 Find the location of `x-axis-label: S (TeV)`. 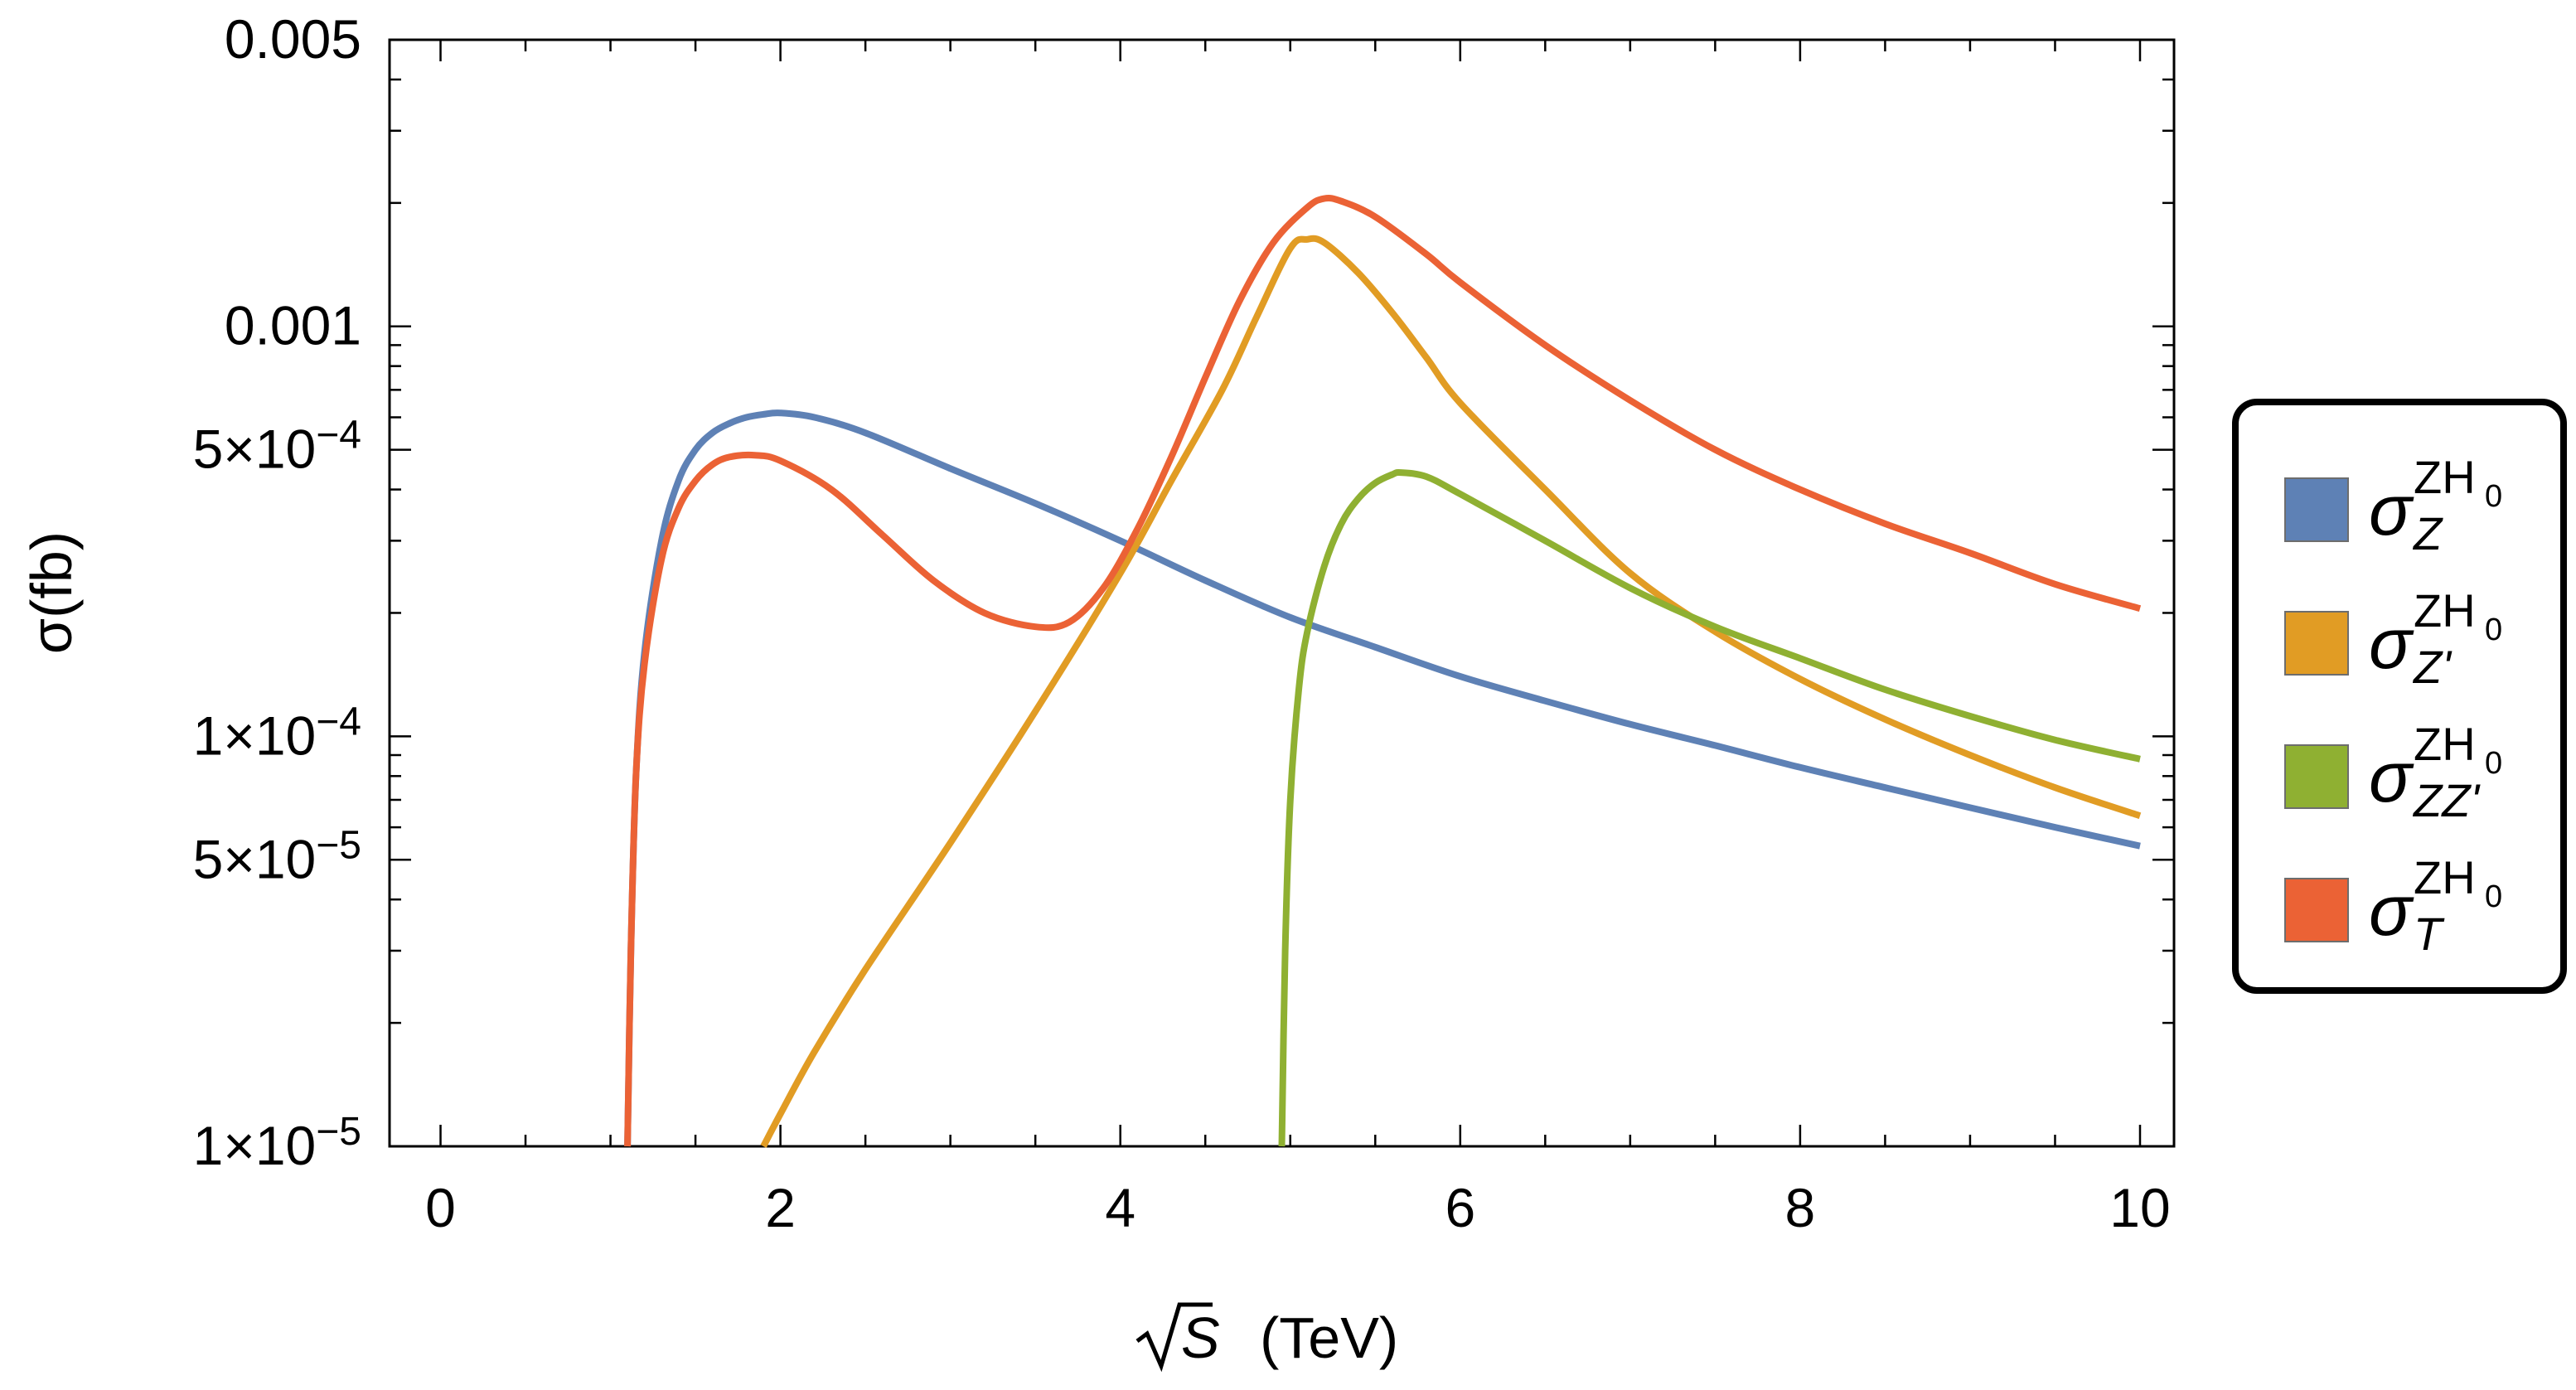

x-axis-label: S (TeV) is located at coordinates (1266, 1337).